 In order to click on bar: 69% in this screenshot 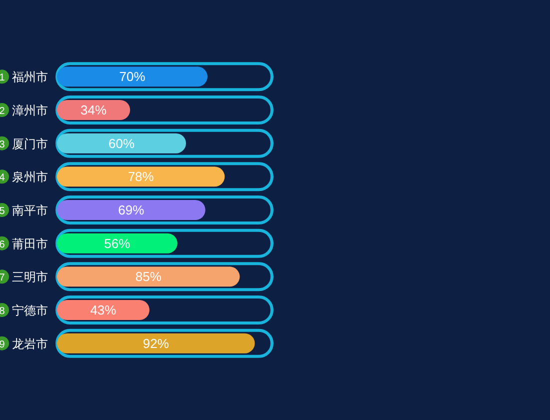, I will do `click(131, 210)`.